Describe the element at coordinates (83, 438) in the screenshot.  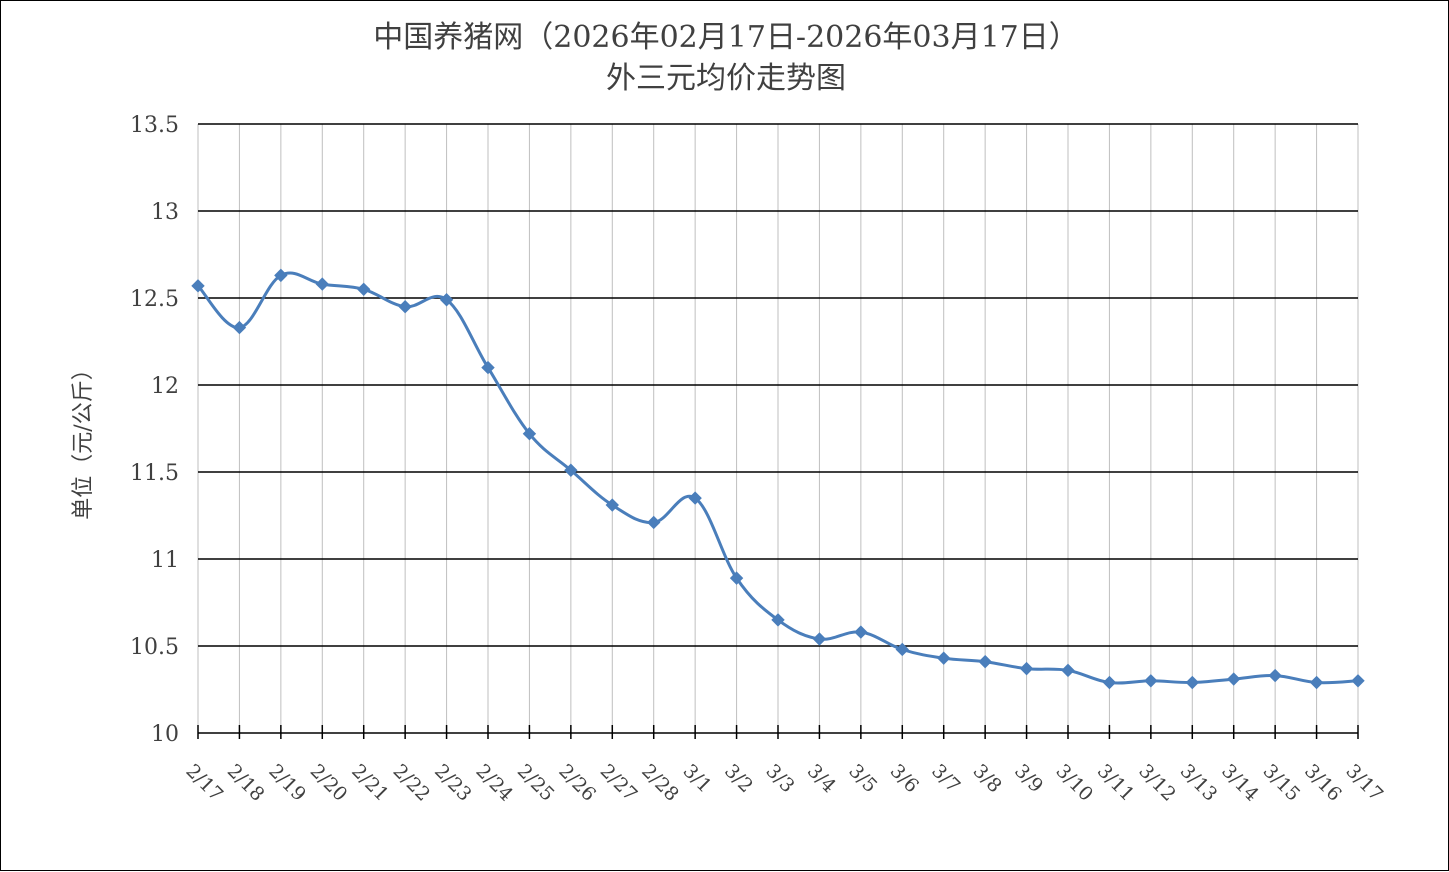
I see `y-axis-label: 单位（元/公斤）` at that location.